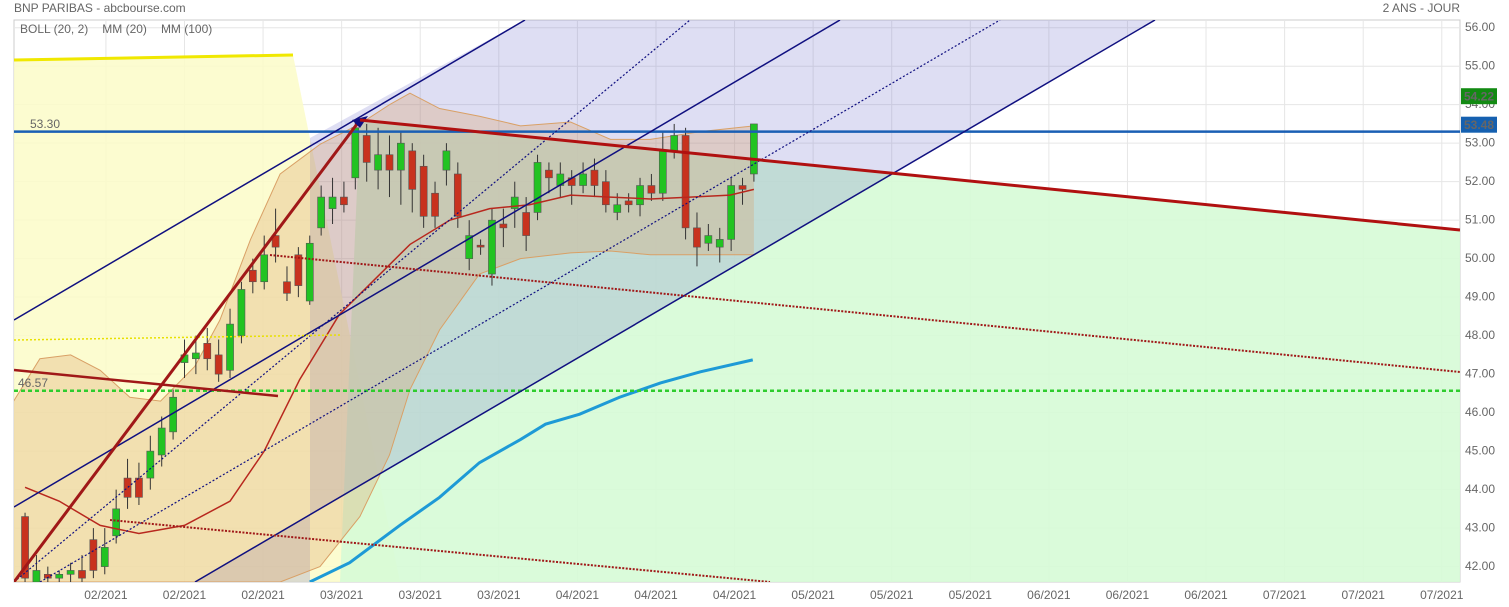 This screenshot has width=1509, height=607. What do you see at coordinates (1480, 373) in the screenshot?
I see `y-tick-label: 47.00` at bounding box center [1480, 373].